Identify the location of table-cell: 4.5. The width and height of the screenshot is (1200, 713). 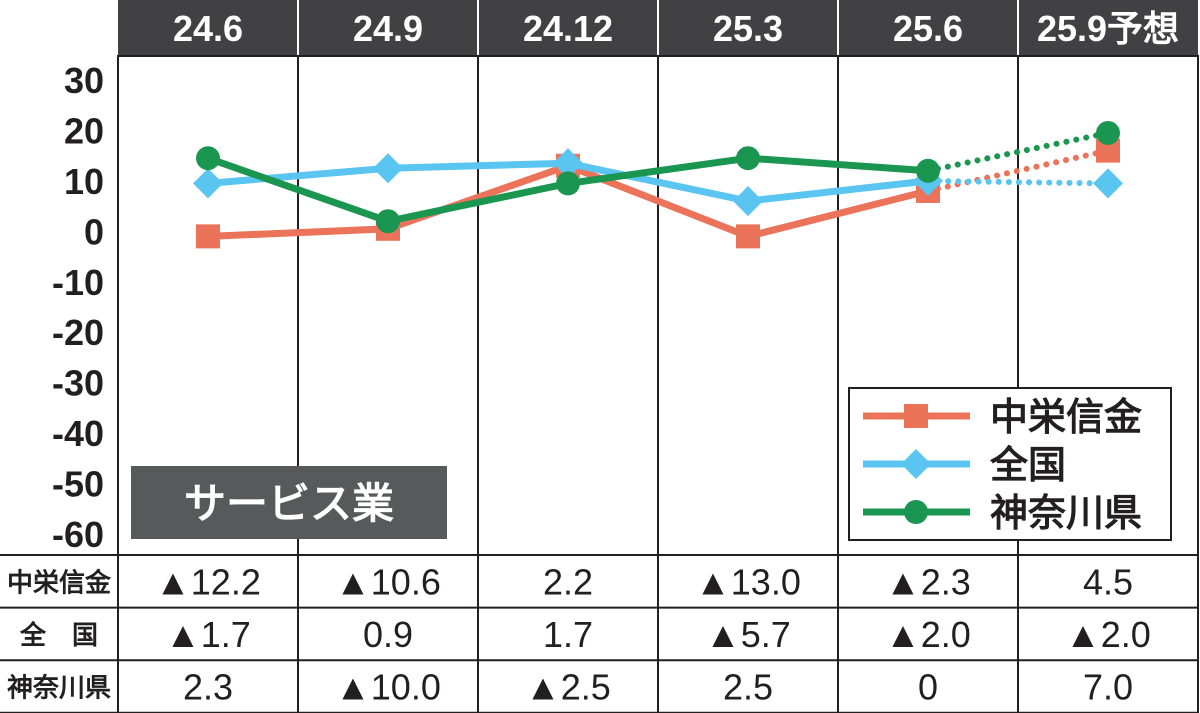
(1108, 581).